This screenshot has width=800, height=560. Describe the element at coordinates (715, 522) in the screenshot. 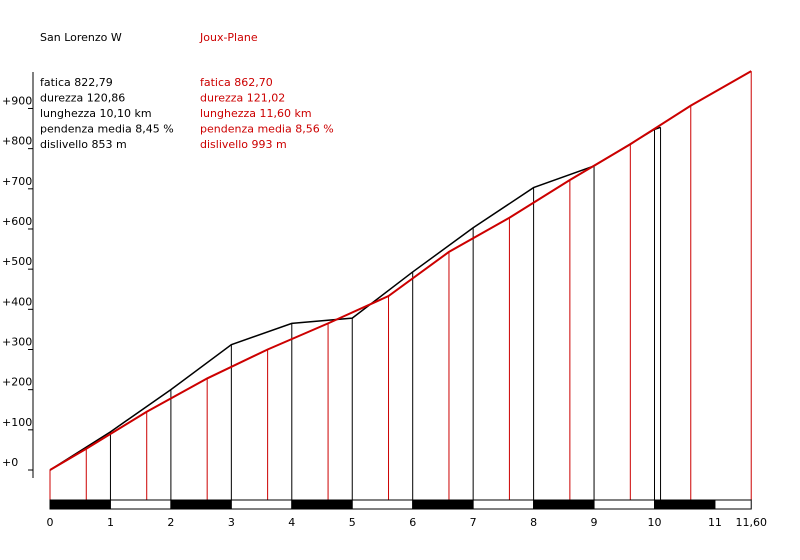

I see `x-tick-label-11: 11` at that location.